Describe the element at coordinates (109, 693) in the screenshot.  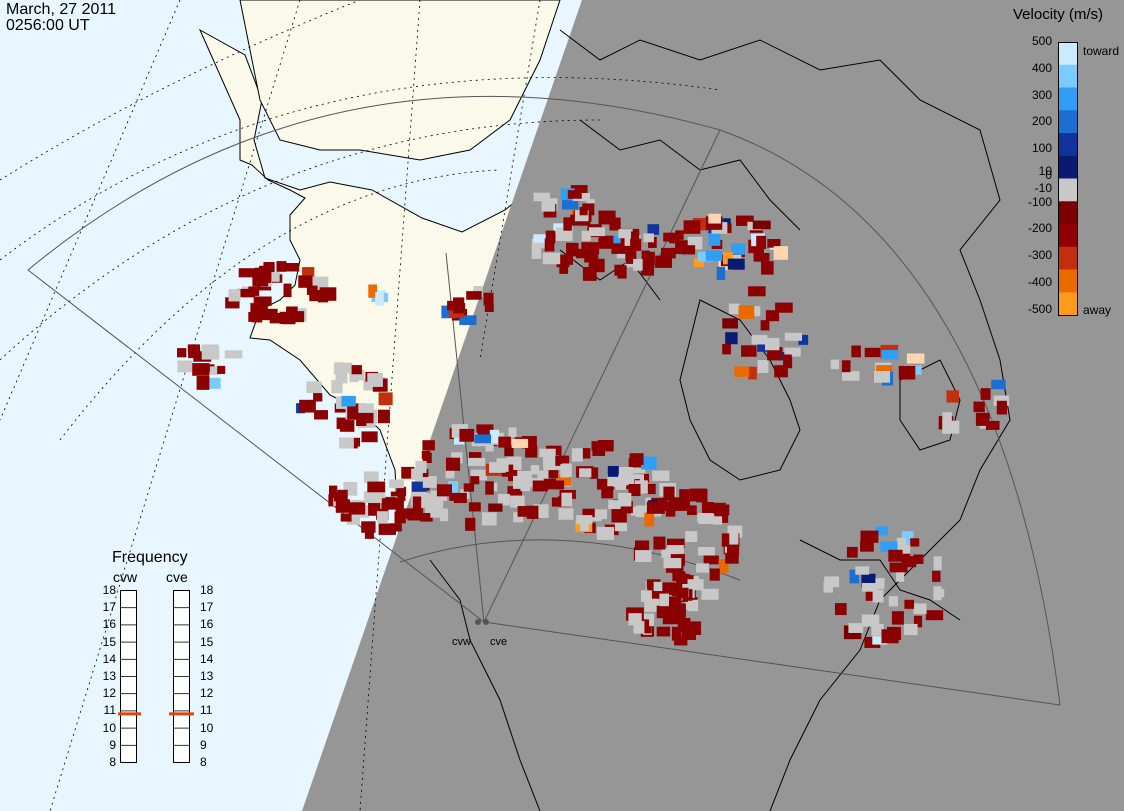
I see `frequency-scale-label: 12` at that location.